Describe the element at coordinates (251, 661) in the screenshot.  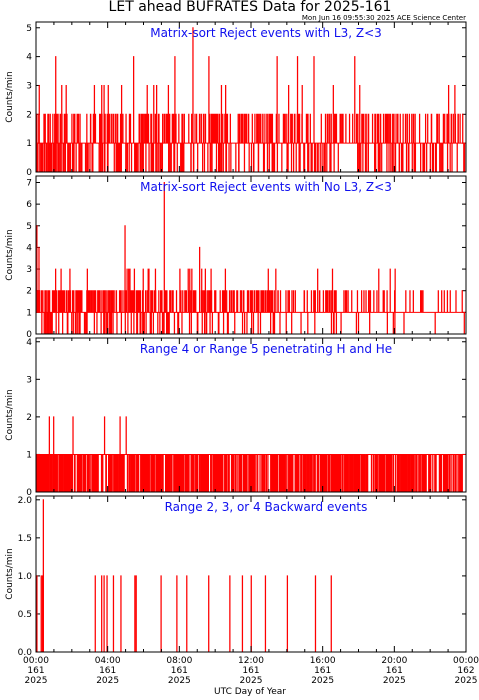
I see `x-tick-time: 12:00` at that location.